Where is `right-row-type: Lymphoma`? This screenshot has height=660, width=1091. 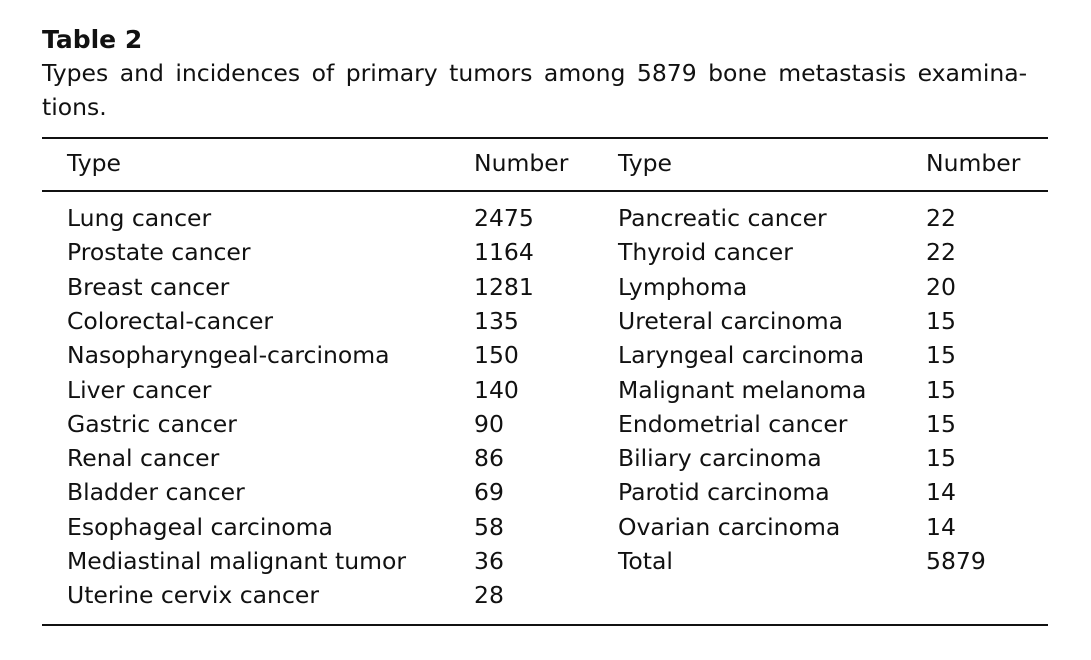
right-row-type: Lymphoma is located at coordinates (683, 287).